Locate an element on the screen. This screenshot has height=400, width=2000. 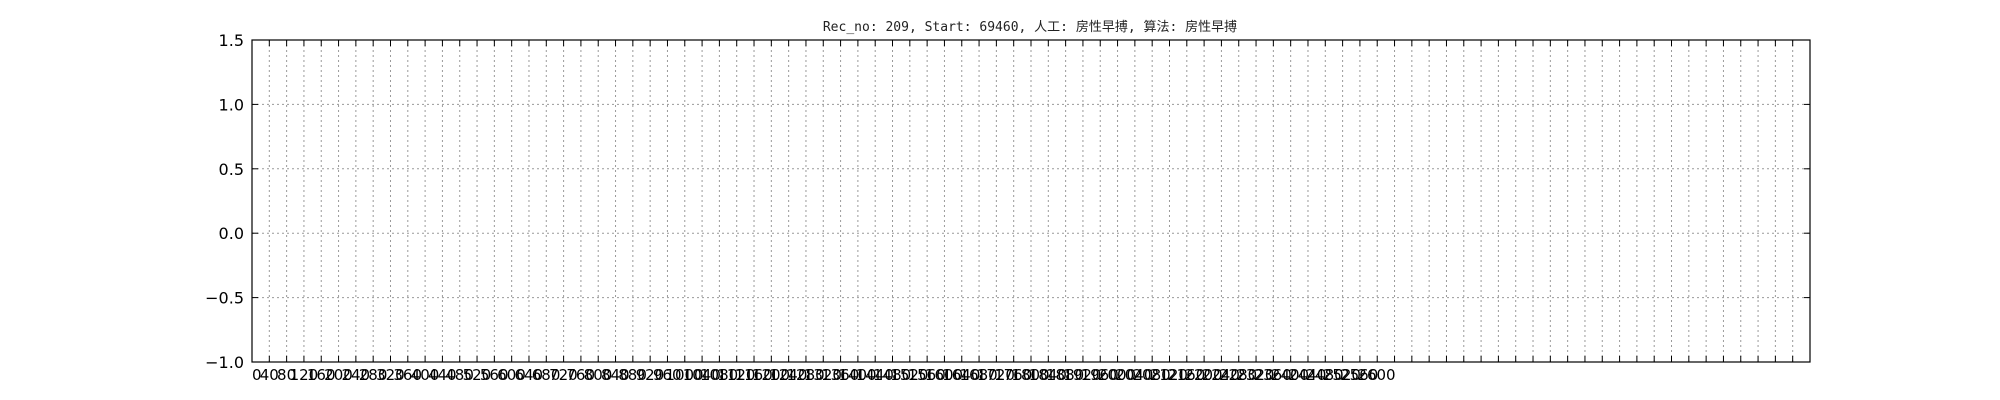
y-tick-label: 0.0 is located at coordinates (231, 233).